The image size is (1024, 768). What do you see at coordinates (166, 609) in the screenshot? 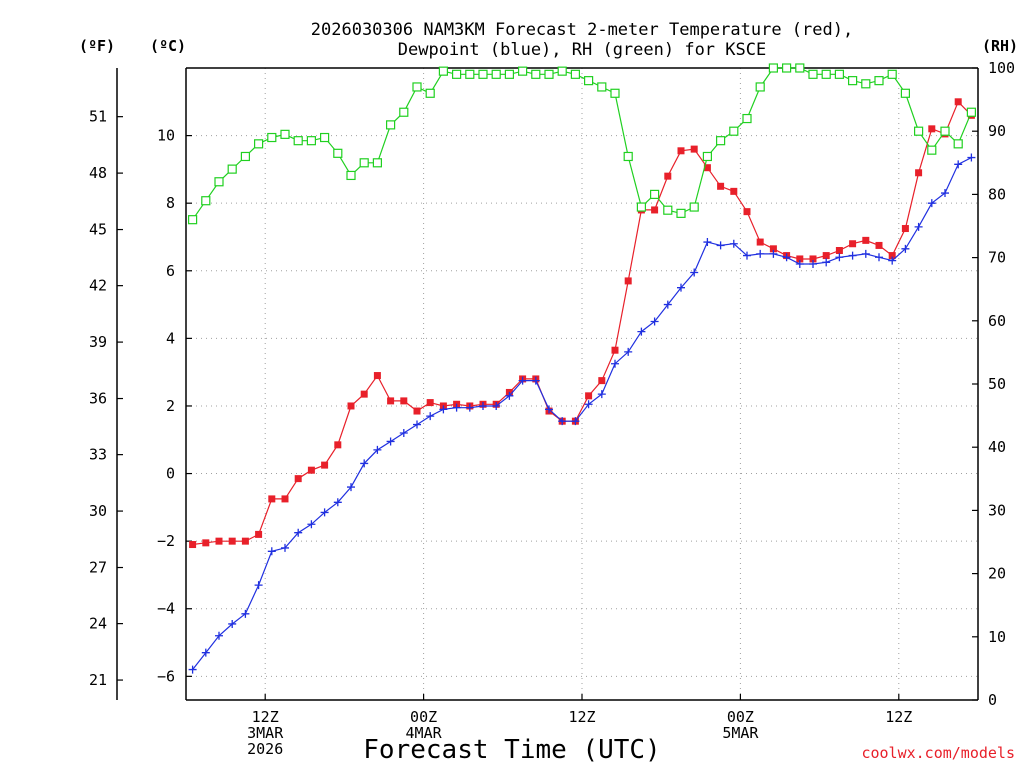
I see `celsius-tick-label: −4` at bounding box center [166, 609].